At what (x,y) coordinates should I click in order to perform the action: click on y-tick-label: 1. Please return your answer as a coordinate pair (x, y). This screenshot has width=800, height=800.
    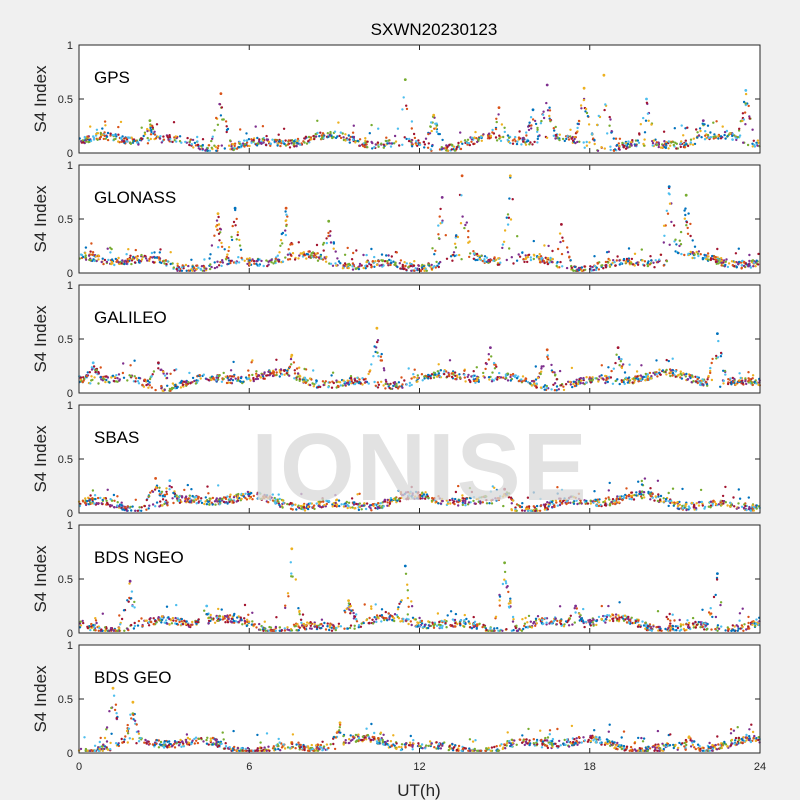
    Looking at the image, I should click on (70, 46).